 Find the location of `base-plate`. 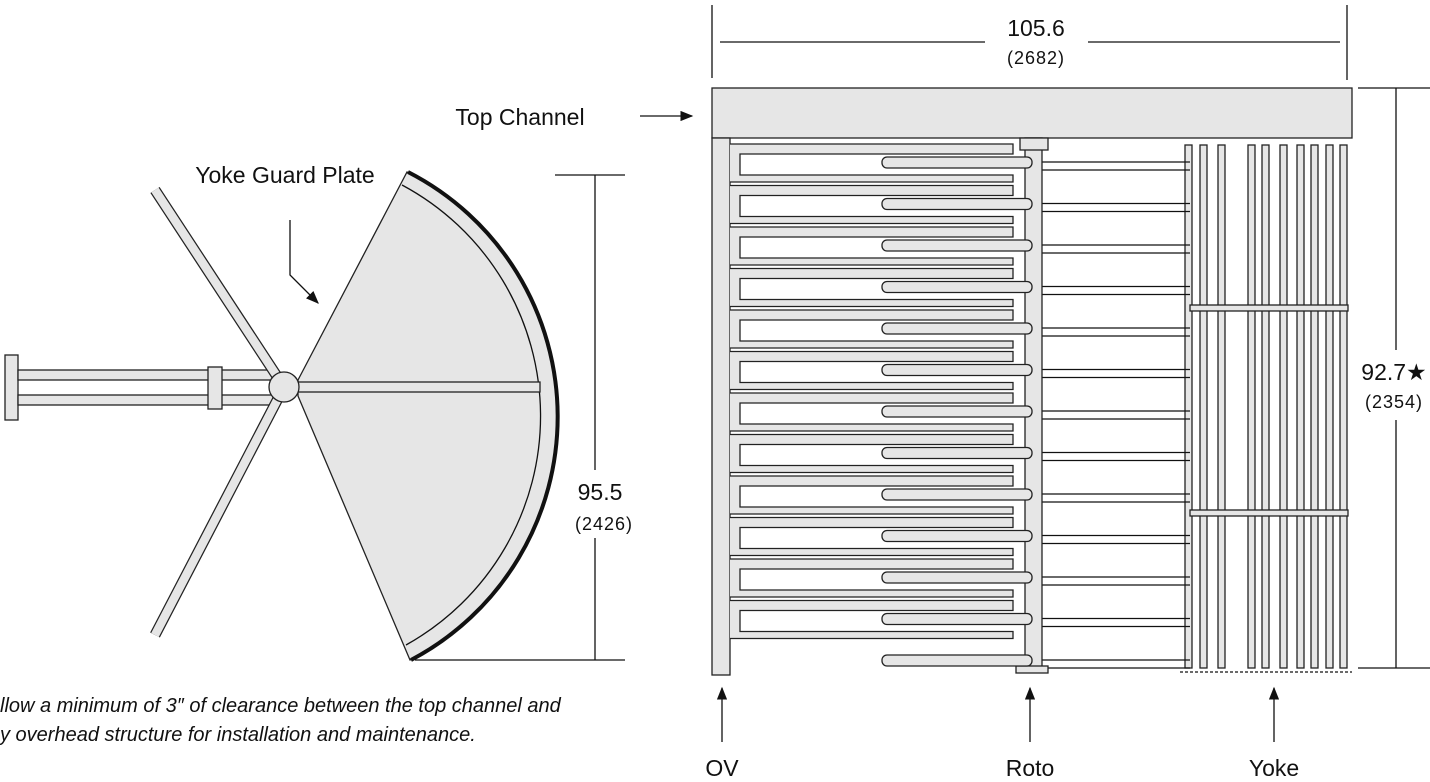

base-plate is located at coordinates (11, 387).